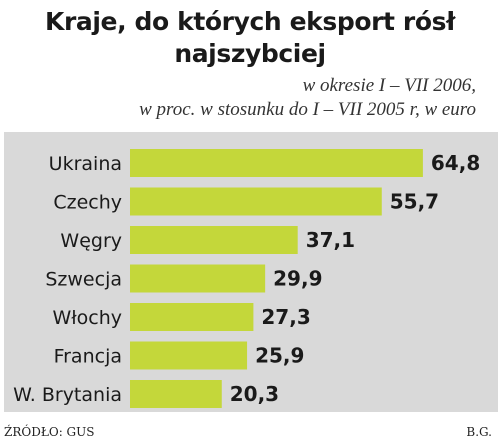 This screenshot has width=500, height=444. I want to click on category-label: Włochy, so click(87, 318).